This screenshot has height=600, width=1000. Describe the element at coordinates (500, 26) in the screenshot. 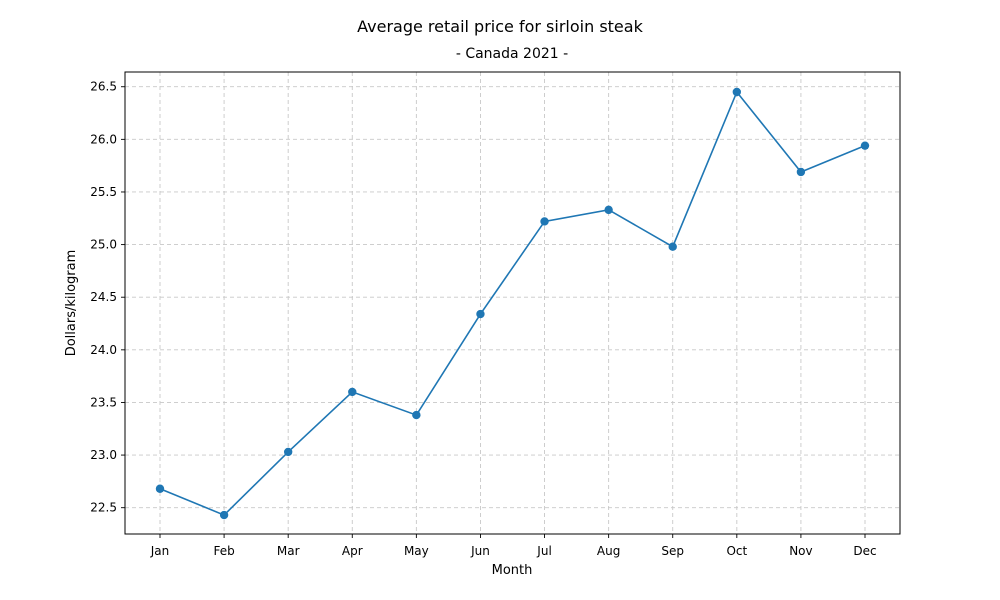

I see `chart-title: Average retail price for sirloin steak` at that location.